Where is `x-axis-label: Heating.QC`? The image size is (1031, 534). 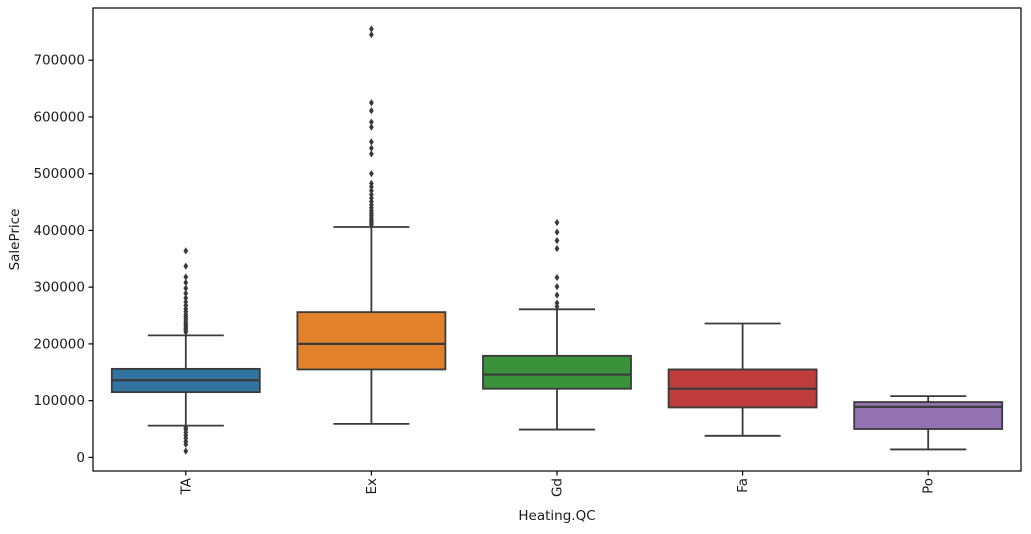
x-axis-label: Heating.QC is located at coordinates (556, 516).